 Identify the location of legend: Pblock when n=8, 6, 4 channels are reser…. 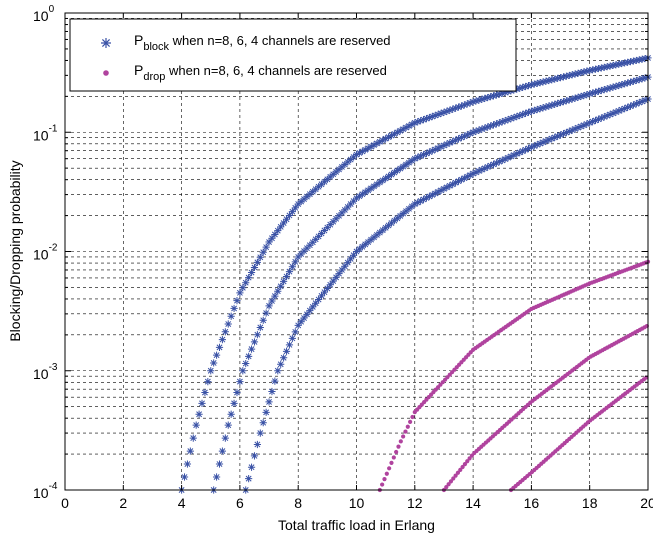
(293, 55).